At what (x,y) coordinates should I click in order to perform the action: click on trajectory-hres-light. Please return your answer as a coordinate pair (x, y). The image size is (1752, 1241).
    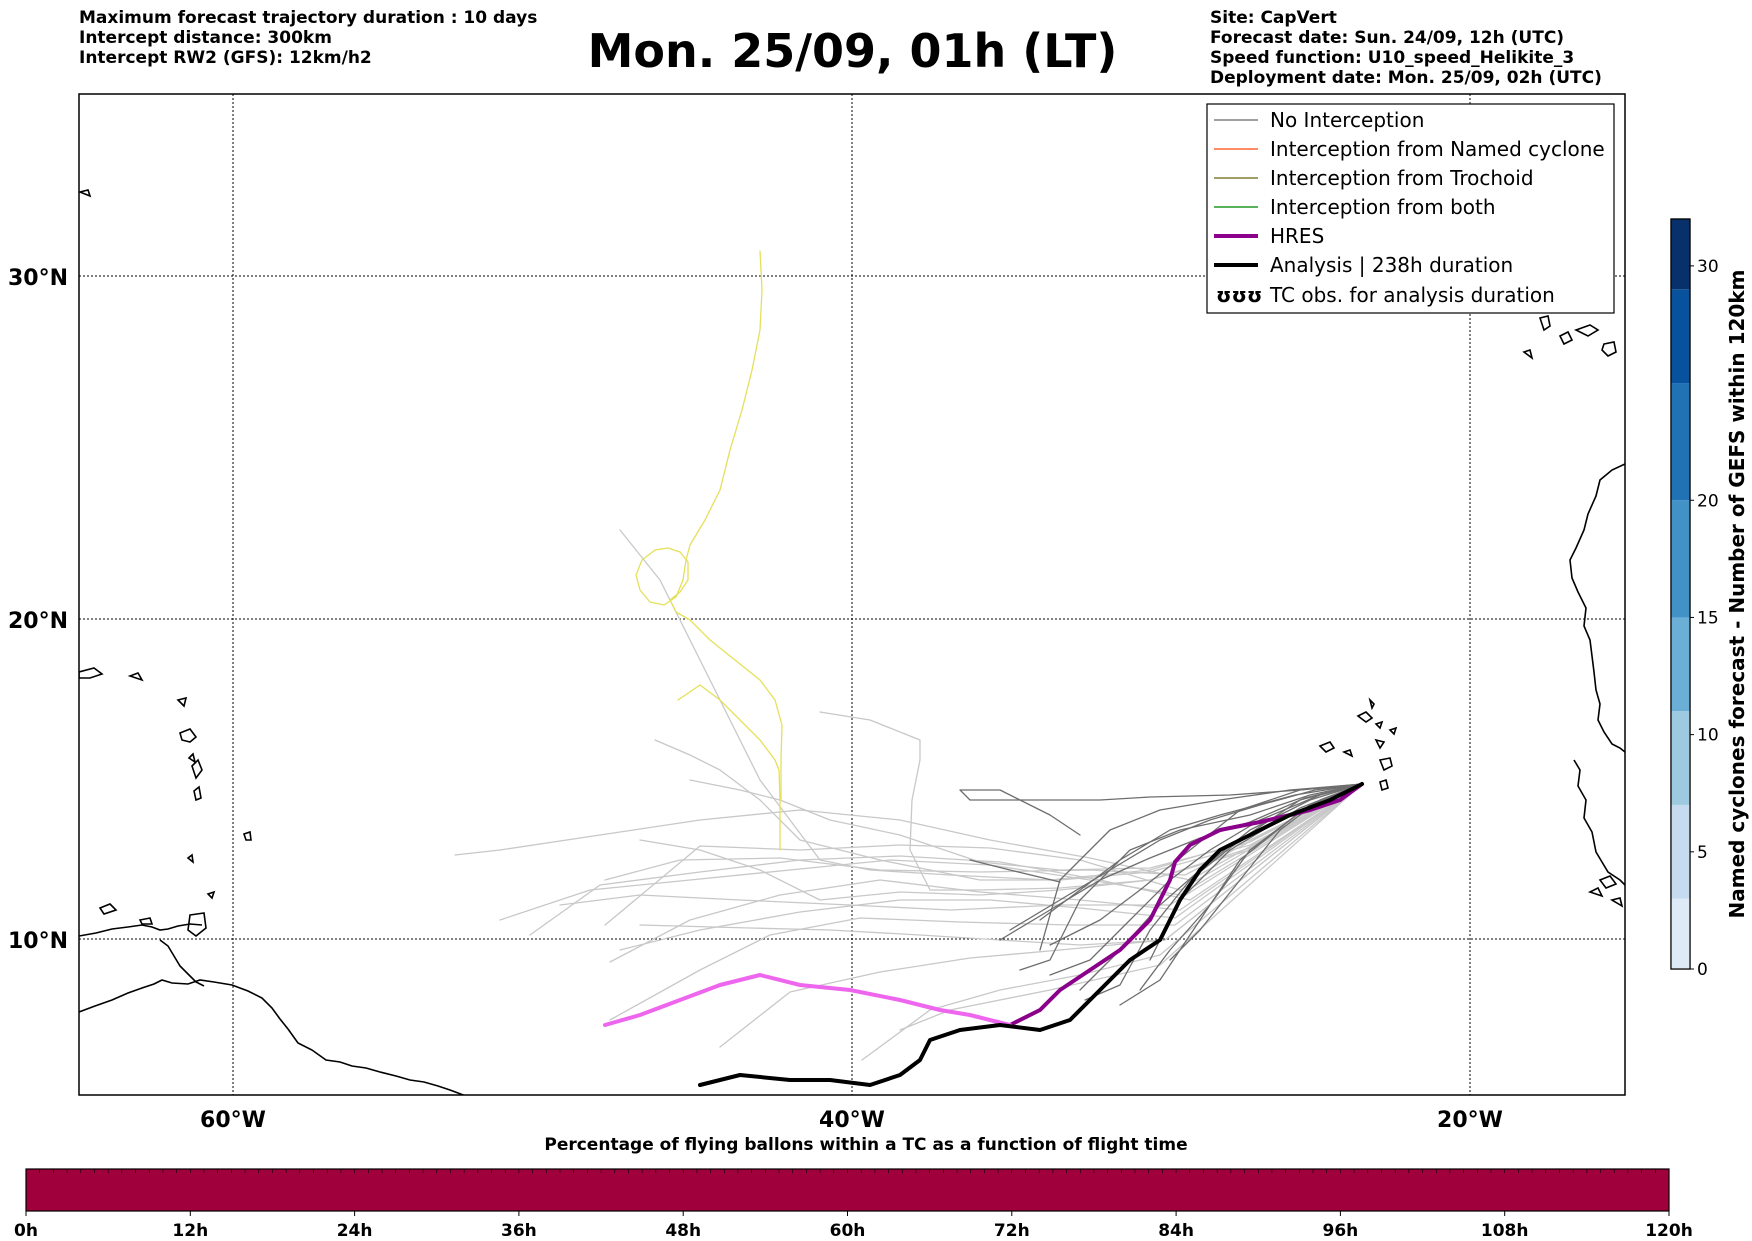
    Looking at the image, I should click on (807, 1000).